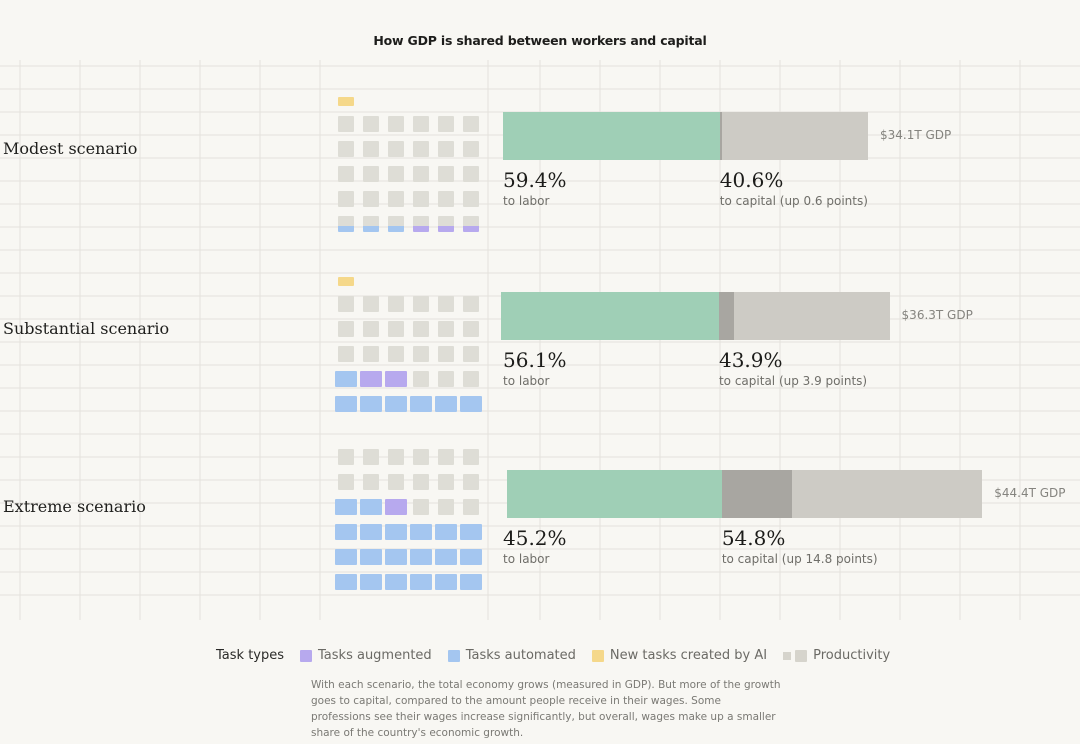 This screenshot has height=744, width=1080. What do you see at coordinates (535, 180) in the screenshot?
I see `labor-percent: 59.4%` at bounding box center [535, 180].